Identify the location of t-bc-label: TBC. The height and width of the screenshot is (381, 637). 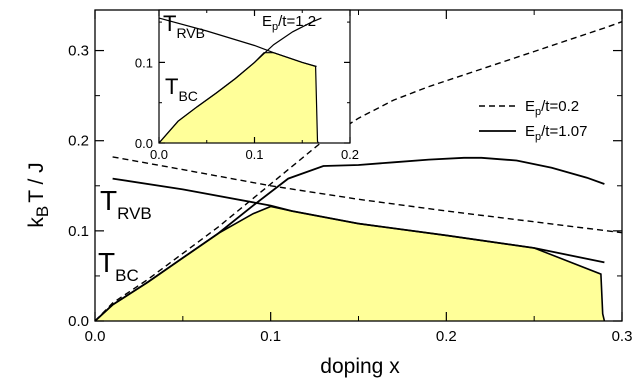
(118, 266).